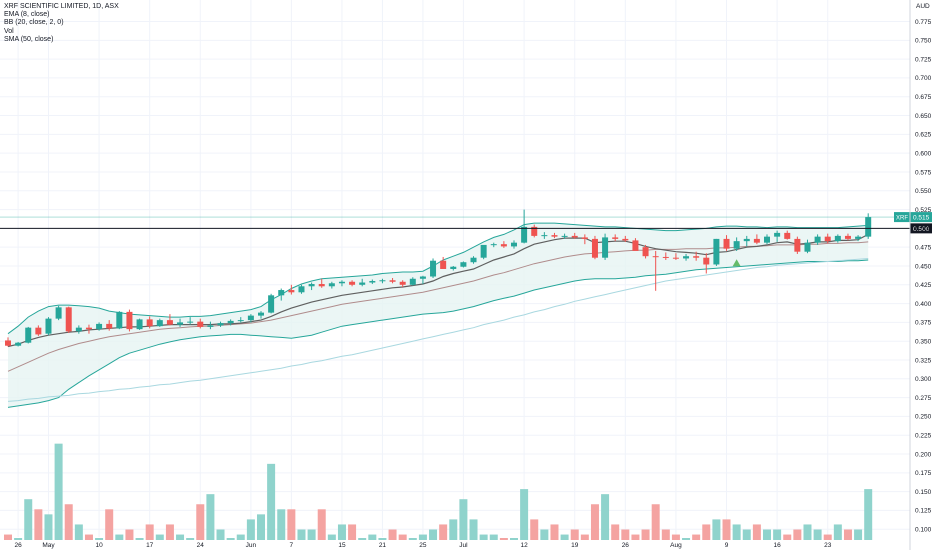 The image size is (932, 555). I want to click on price-tick-label: 0.675, so click(923, 97).